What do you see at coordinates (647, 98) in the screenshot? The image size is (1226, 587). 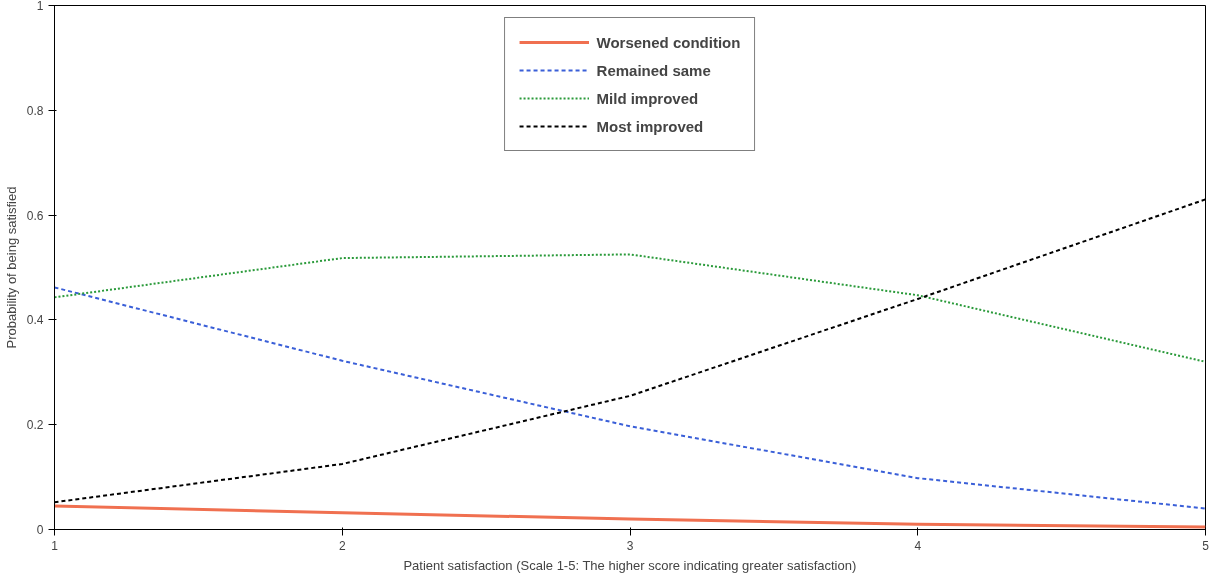 I see `legend-label: Mild improved` at bounding box center [647, 98].